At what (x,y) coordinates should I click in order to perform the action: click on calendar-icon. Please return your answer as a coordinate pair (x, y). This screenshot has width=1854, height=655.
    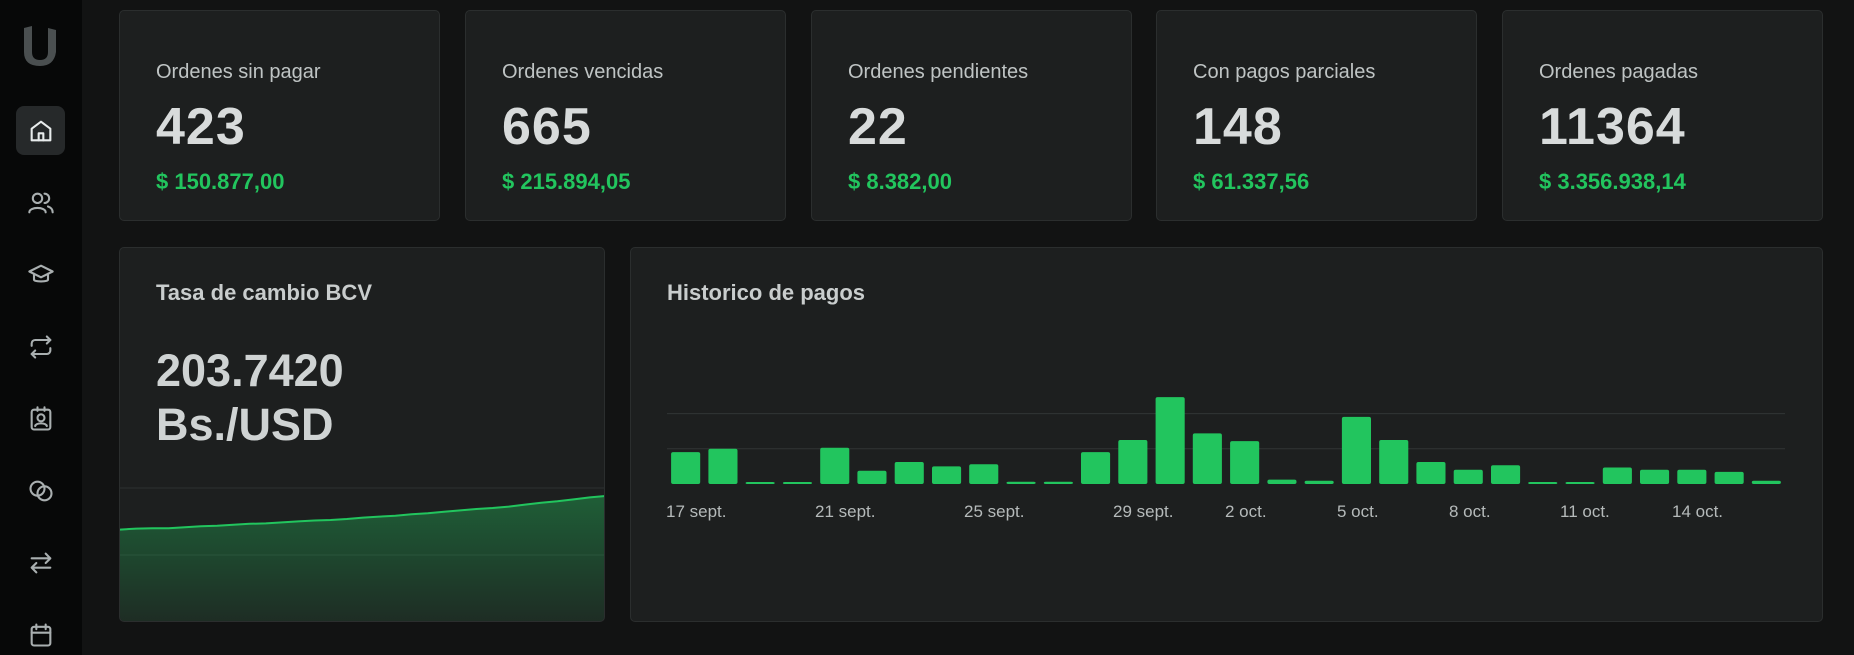
    Looking at the image, I should click on (40, 634).